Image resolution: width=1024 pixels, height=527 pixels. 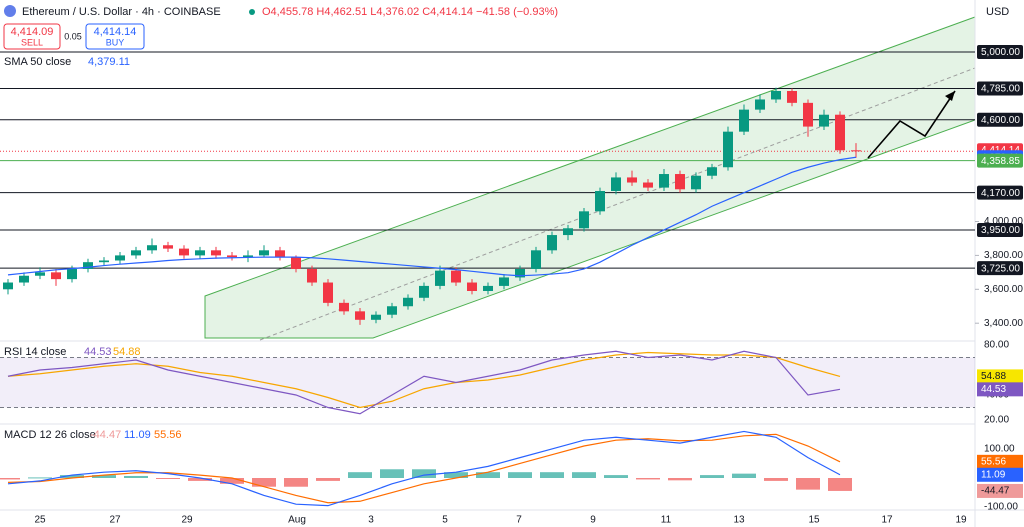 What do you see at coordinates (32, 42) in the screenshot?
I see `sell-label: SELL` at bounding box center [32, 42].